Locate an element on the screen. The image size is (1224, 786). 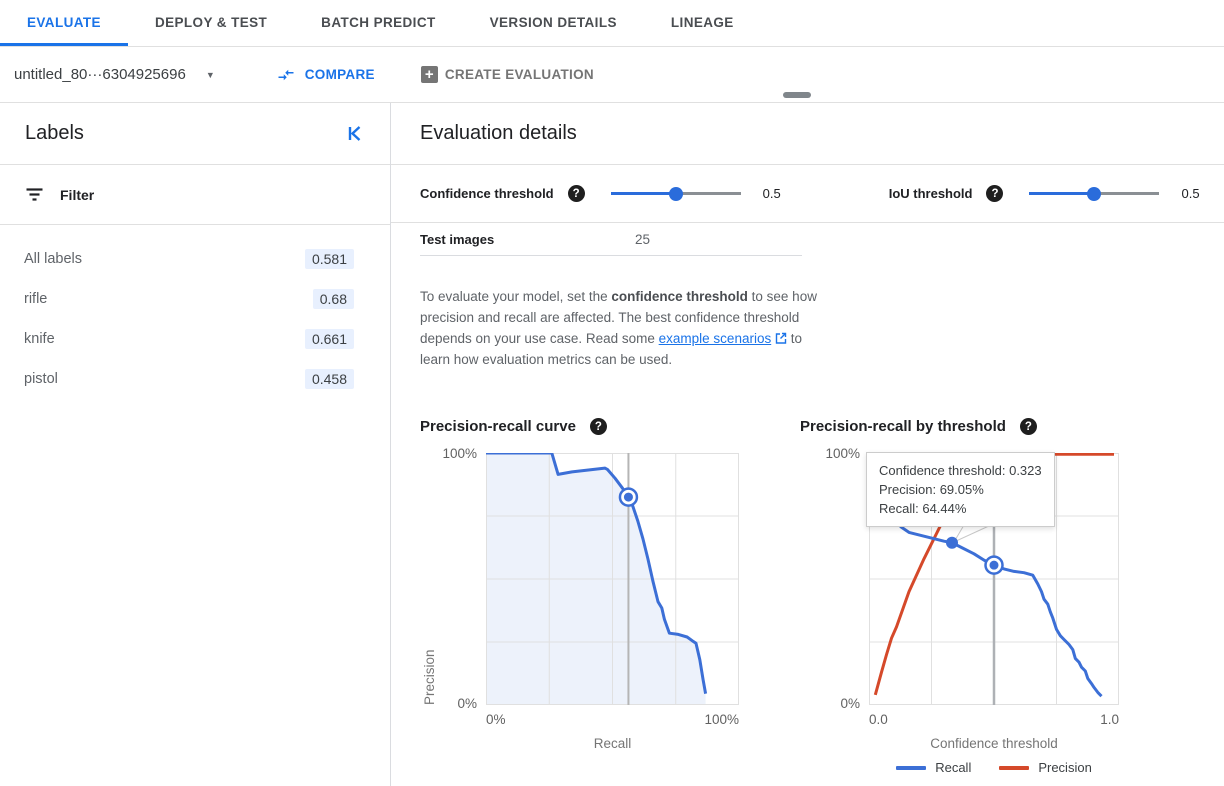
iou-threshold-label: IoU threshold is located at coordinates (930, 193).